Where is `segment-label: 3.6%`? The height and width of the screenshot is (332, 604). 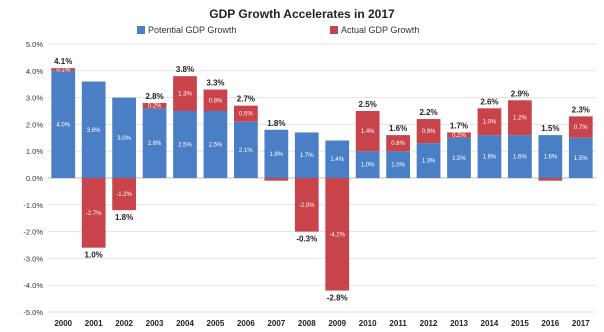
segment-label: 3.6% is located at coordinates (94, 131).